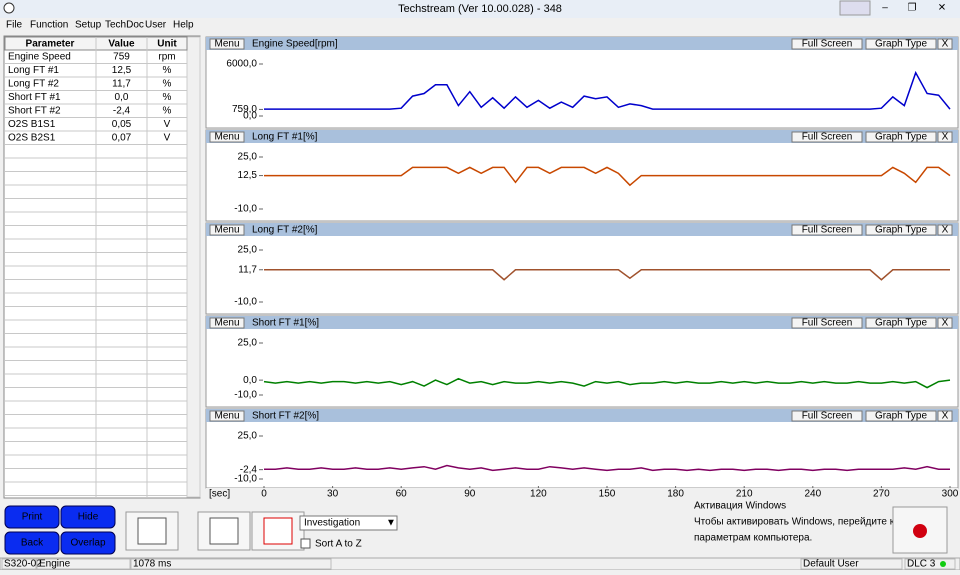 Image resolution: width=960 pixels, height=575 pixels. What do you see at coordinates (249, 469) in the screenshot?
I see `y-tick-label: -2,4` at bounding box center [249, 469].